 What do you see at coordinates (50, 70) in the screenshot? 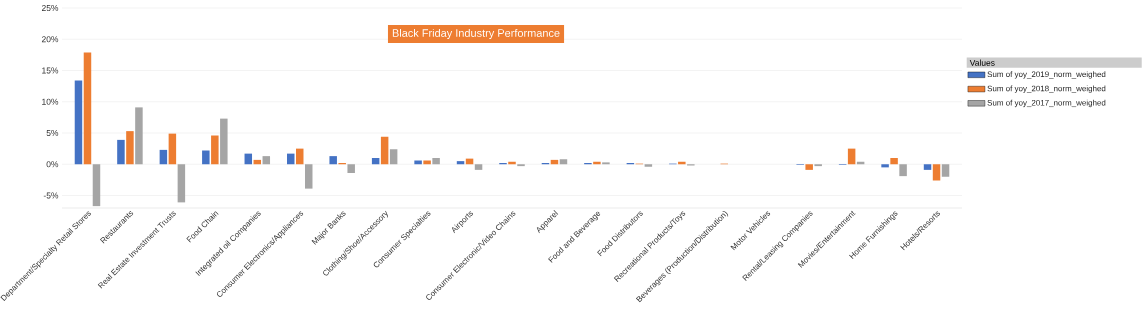
I see `y-tick-label: 15%` at bounding box center [50, 70].